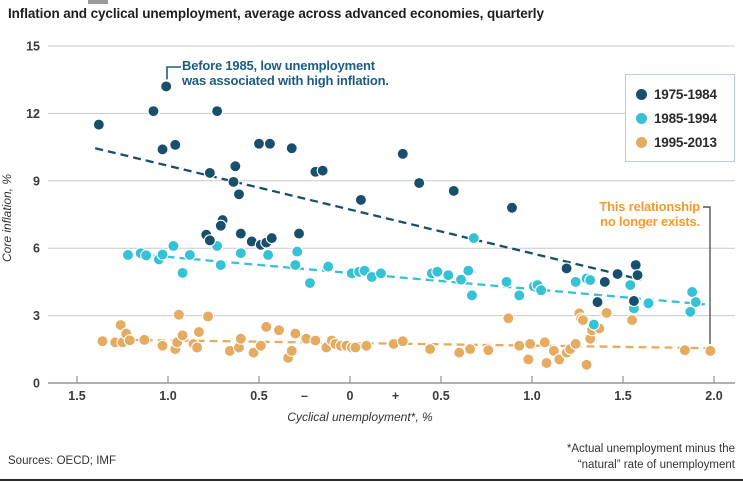 The height and width of the screenshot is (482, 743). I want to click on annotation-connector-blue, so click(173, 73).